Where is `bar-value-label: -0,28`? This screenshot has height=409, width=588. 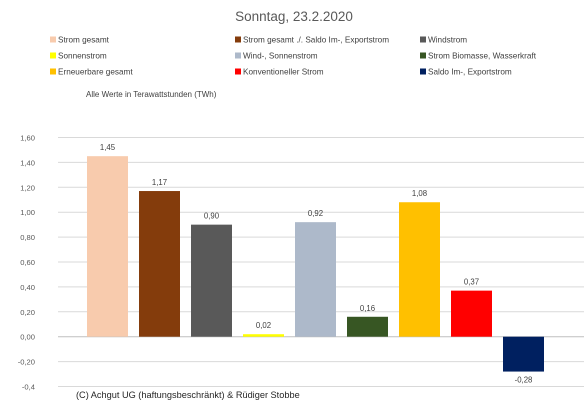
bar-value-label: -0,28 is located at coordinates (524, 380).